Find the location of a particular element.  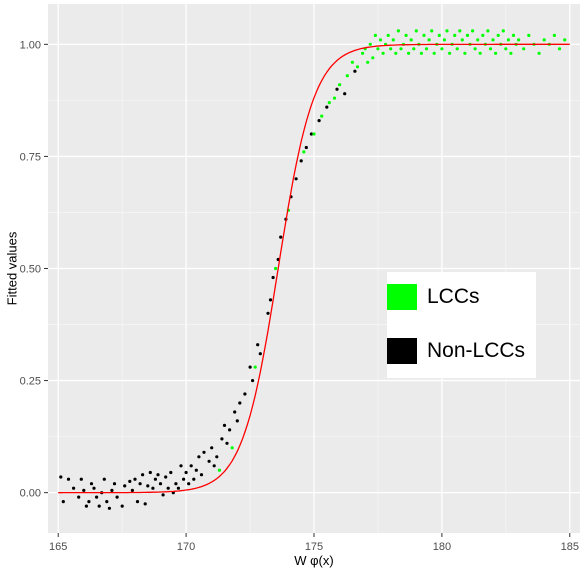

legend-item-non-lccs: Non-LCCs is located at coordinates (456, 351).